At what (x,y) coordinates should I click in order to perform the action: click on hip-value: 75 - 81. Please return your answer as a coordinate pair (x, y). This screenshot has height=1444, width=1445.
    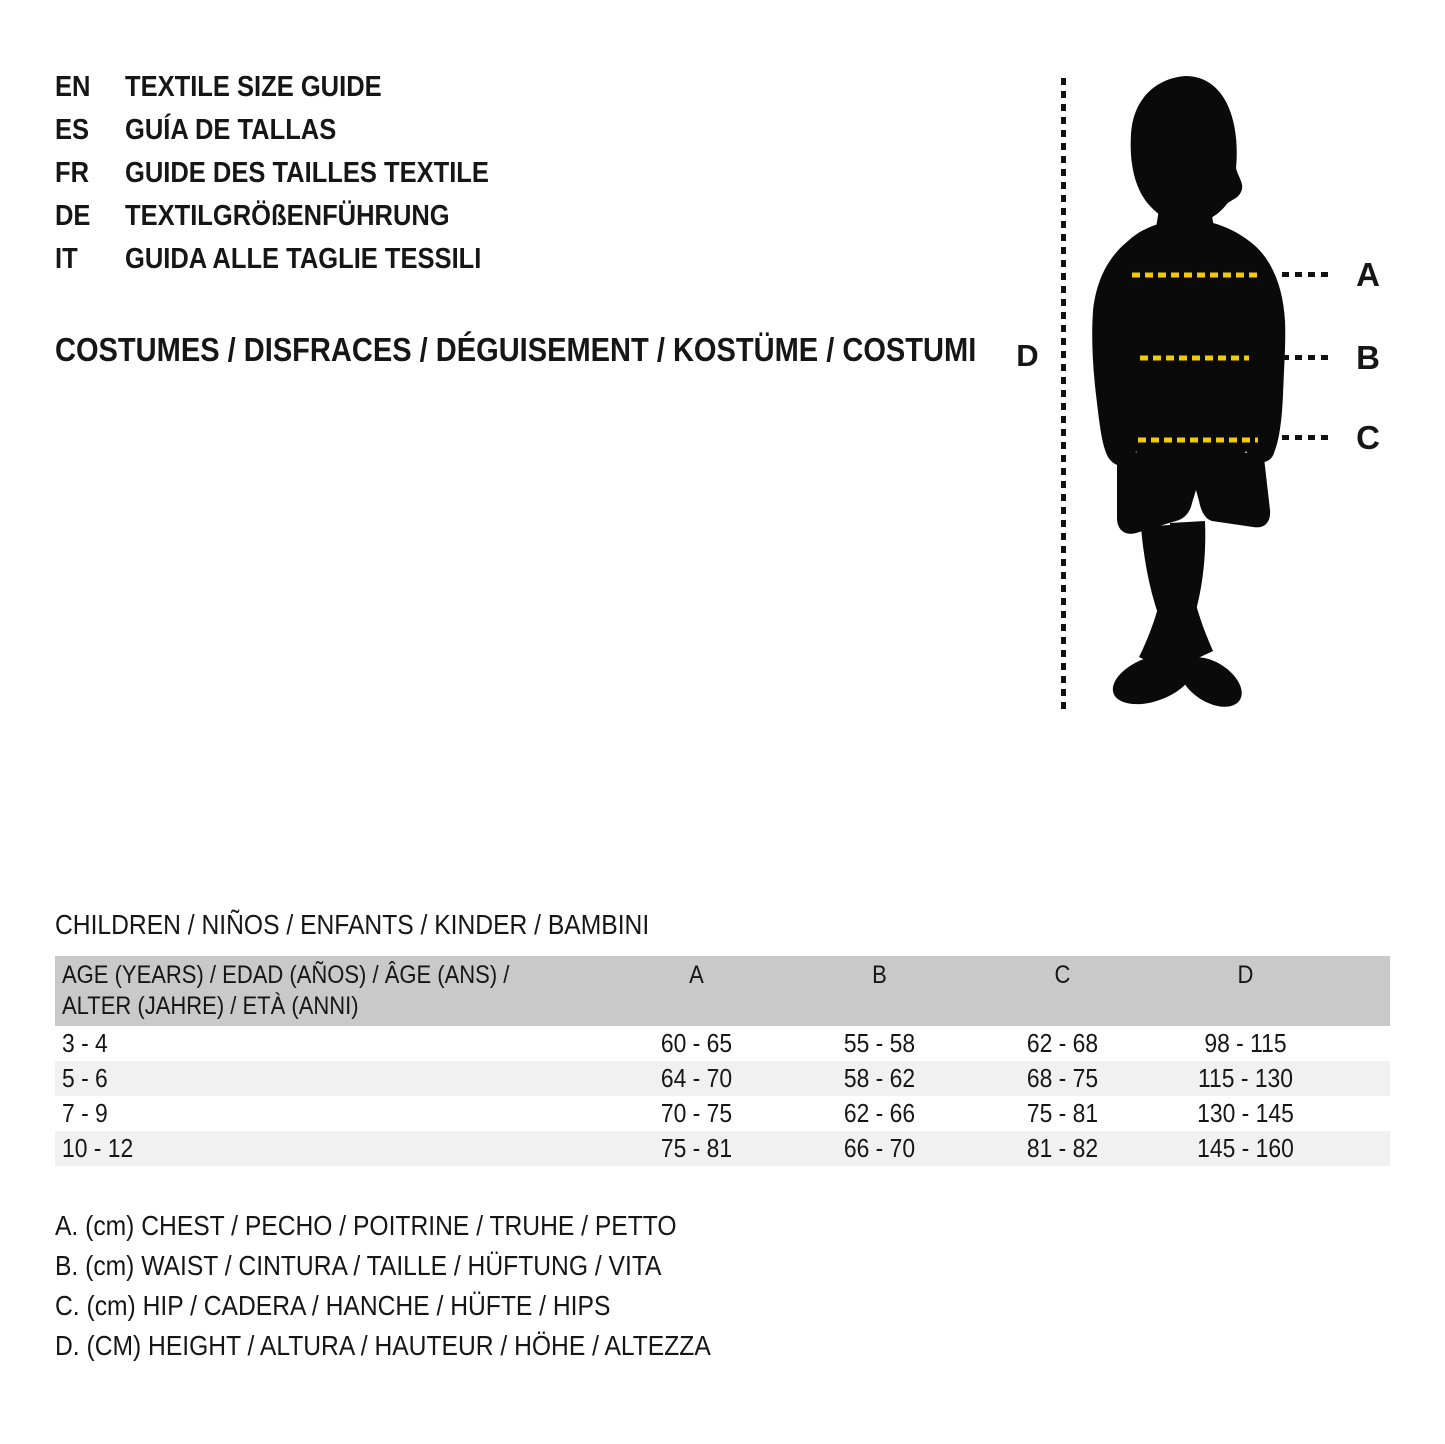
    Looking at the image, I should click on (1062, 1113).